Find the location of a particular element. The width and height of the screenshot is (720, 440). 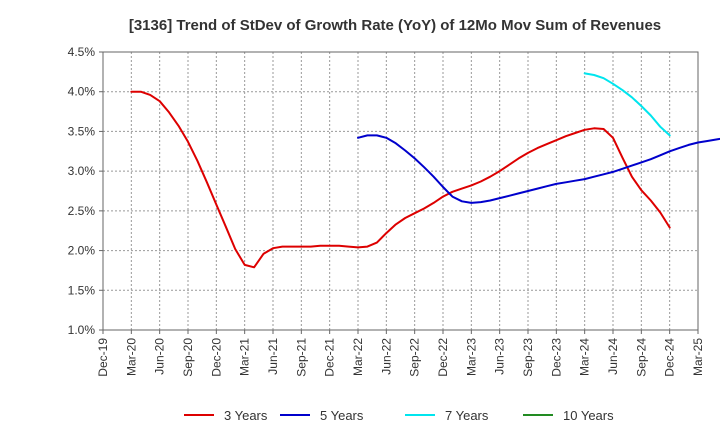

x-tick-label: Jun-24 is located at coordinates (613, 356).